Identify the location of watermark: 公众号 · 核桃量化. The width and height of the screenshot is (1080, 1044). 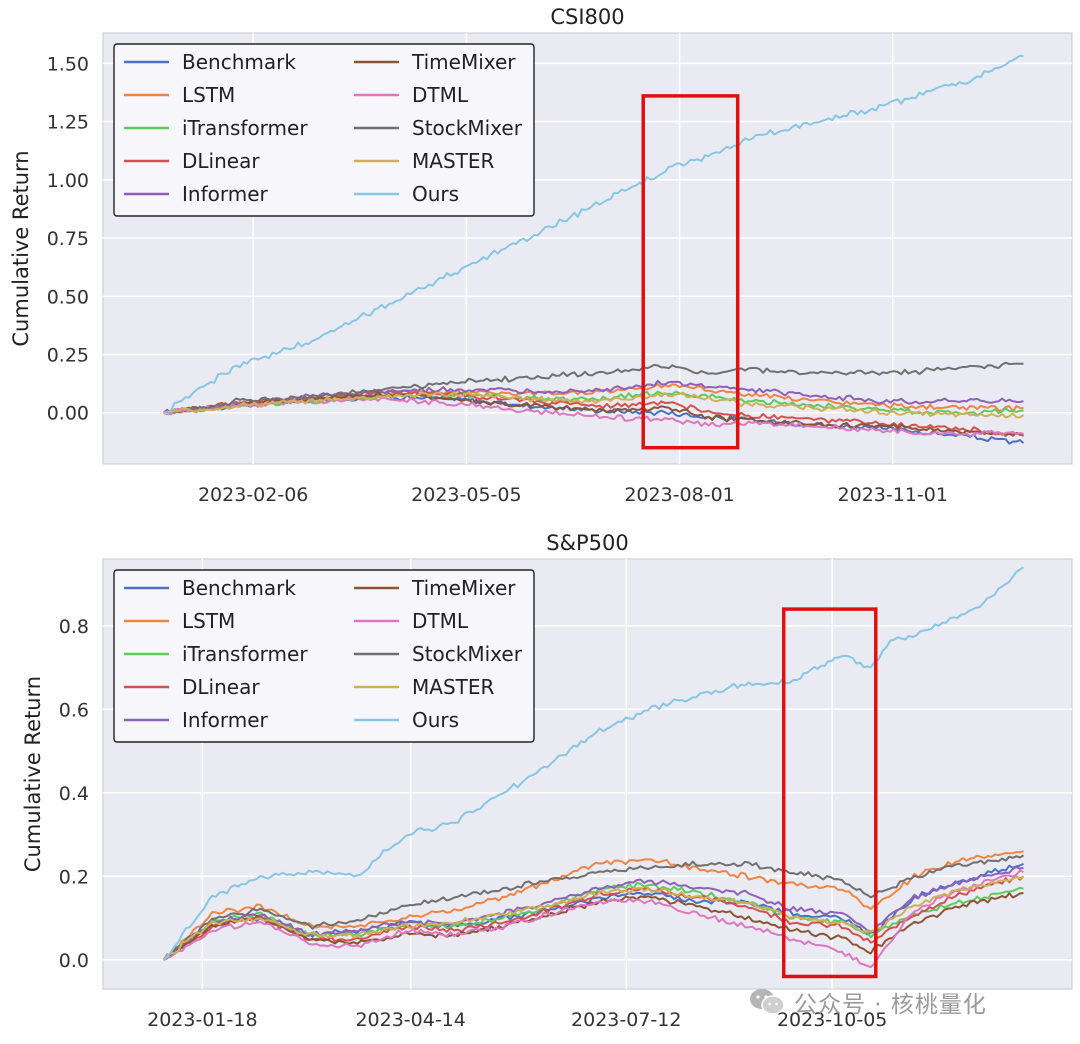
(867, 1002).